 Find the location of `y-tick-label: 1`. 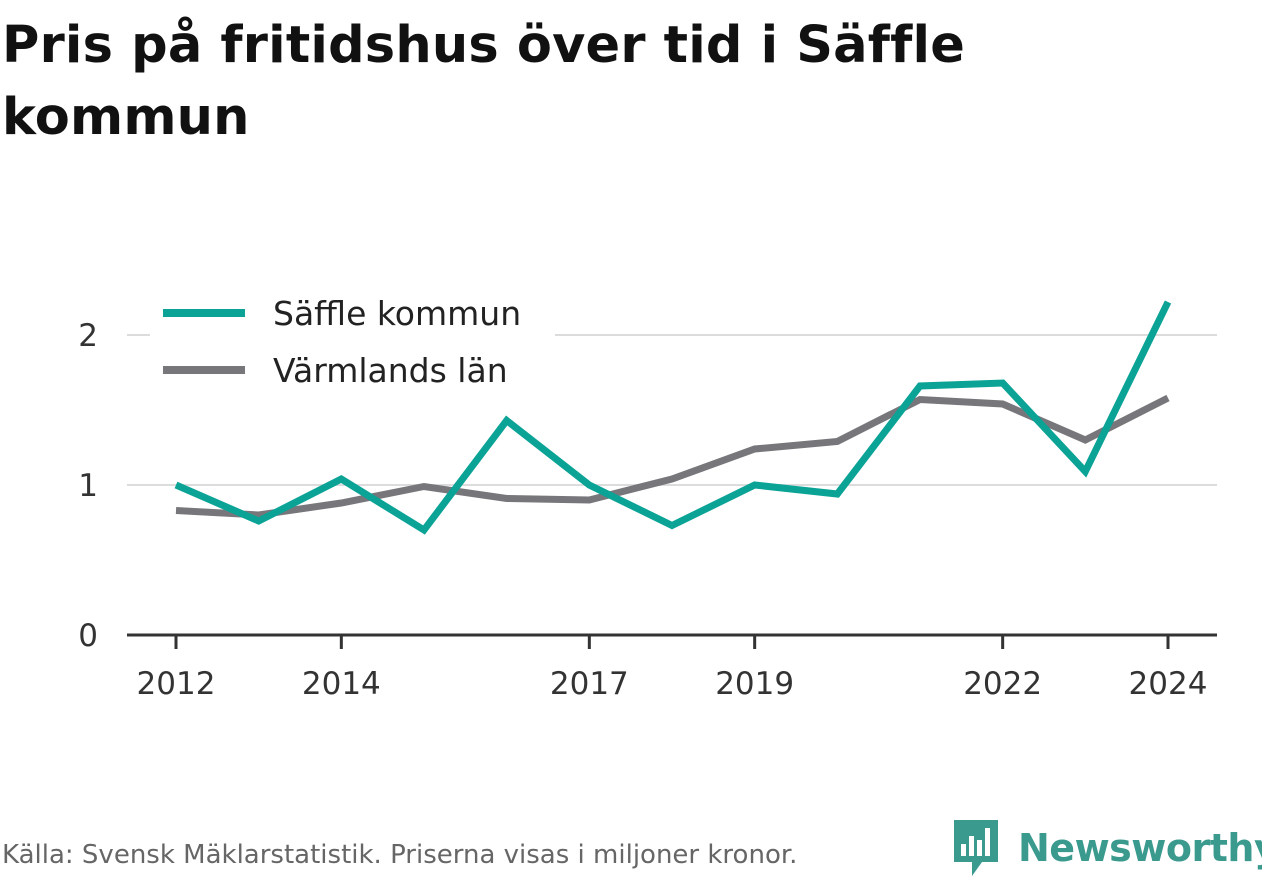

y-tick-label: 1 is located at coordinates (88, 486).